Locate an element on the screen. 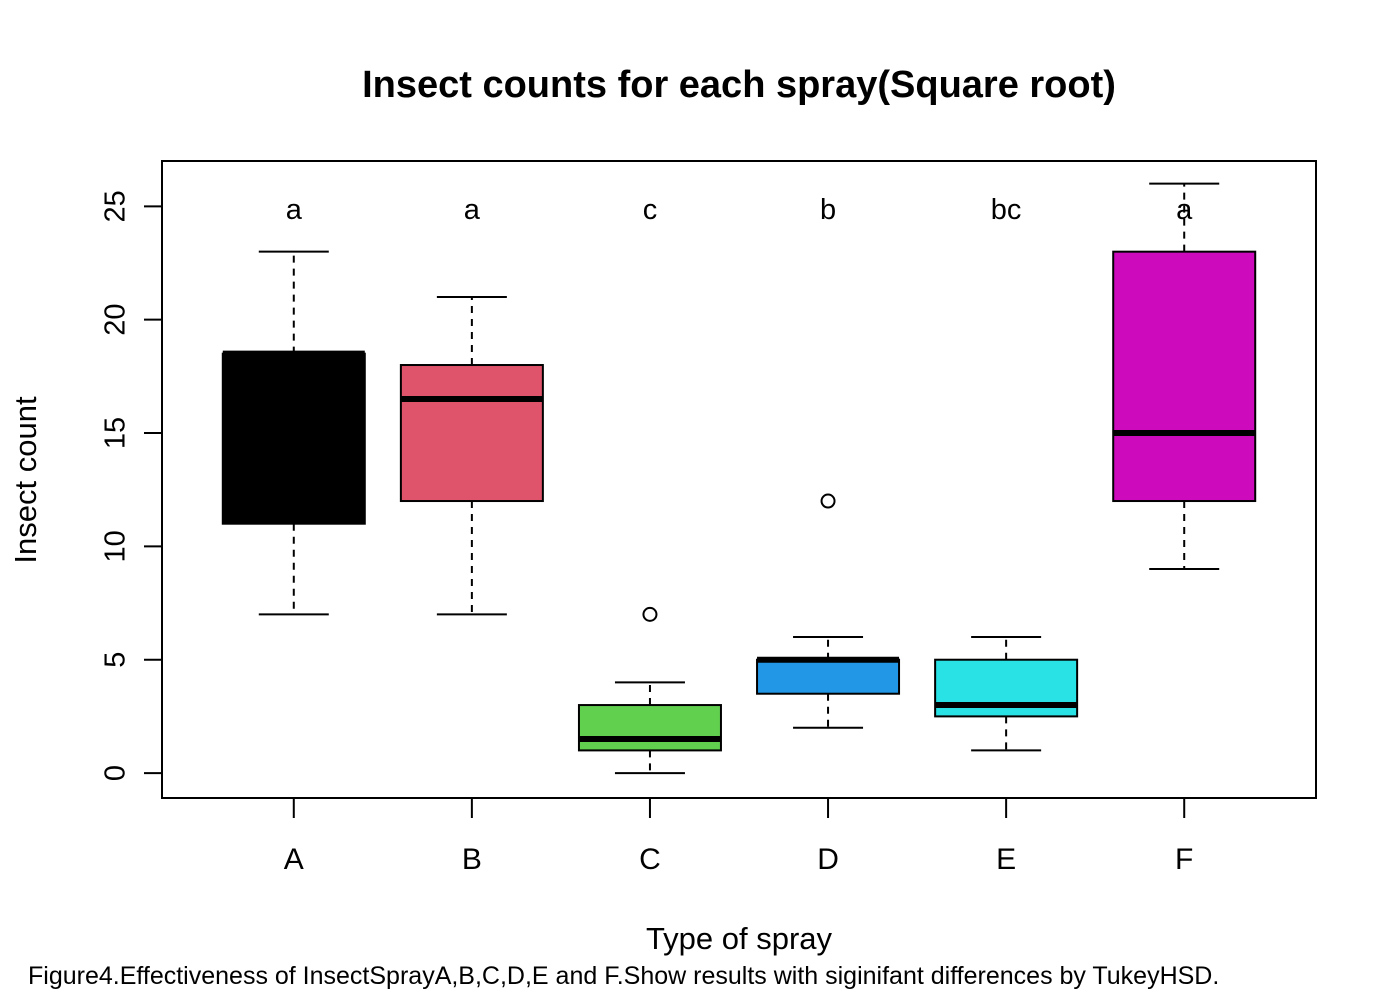  box-A is located at coordinates (293, 433).